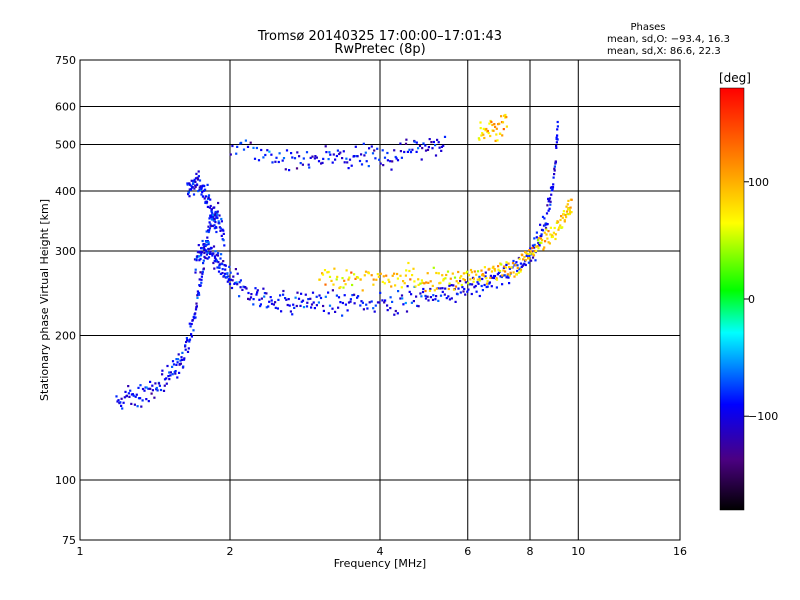 The width and height of the screenshot is (800, 600). Describe the element at coordinates (65, 251) in the screenshot. I see `y-tick-label: 300` at that location.